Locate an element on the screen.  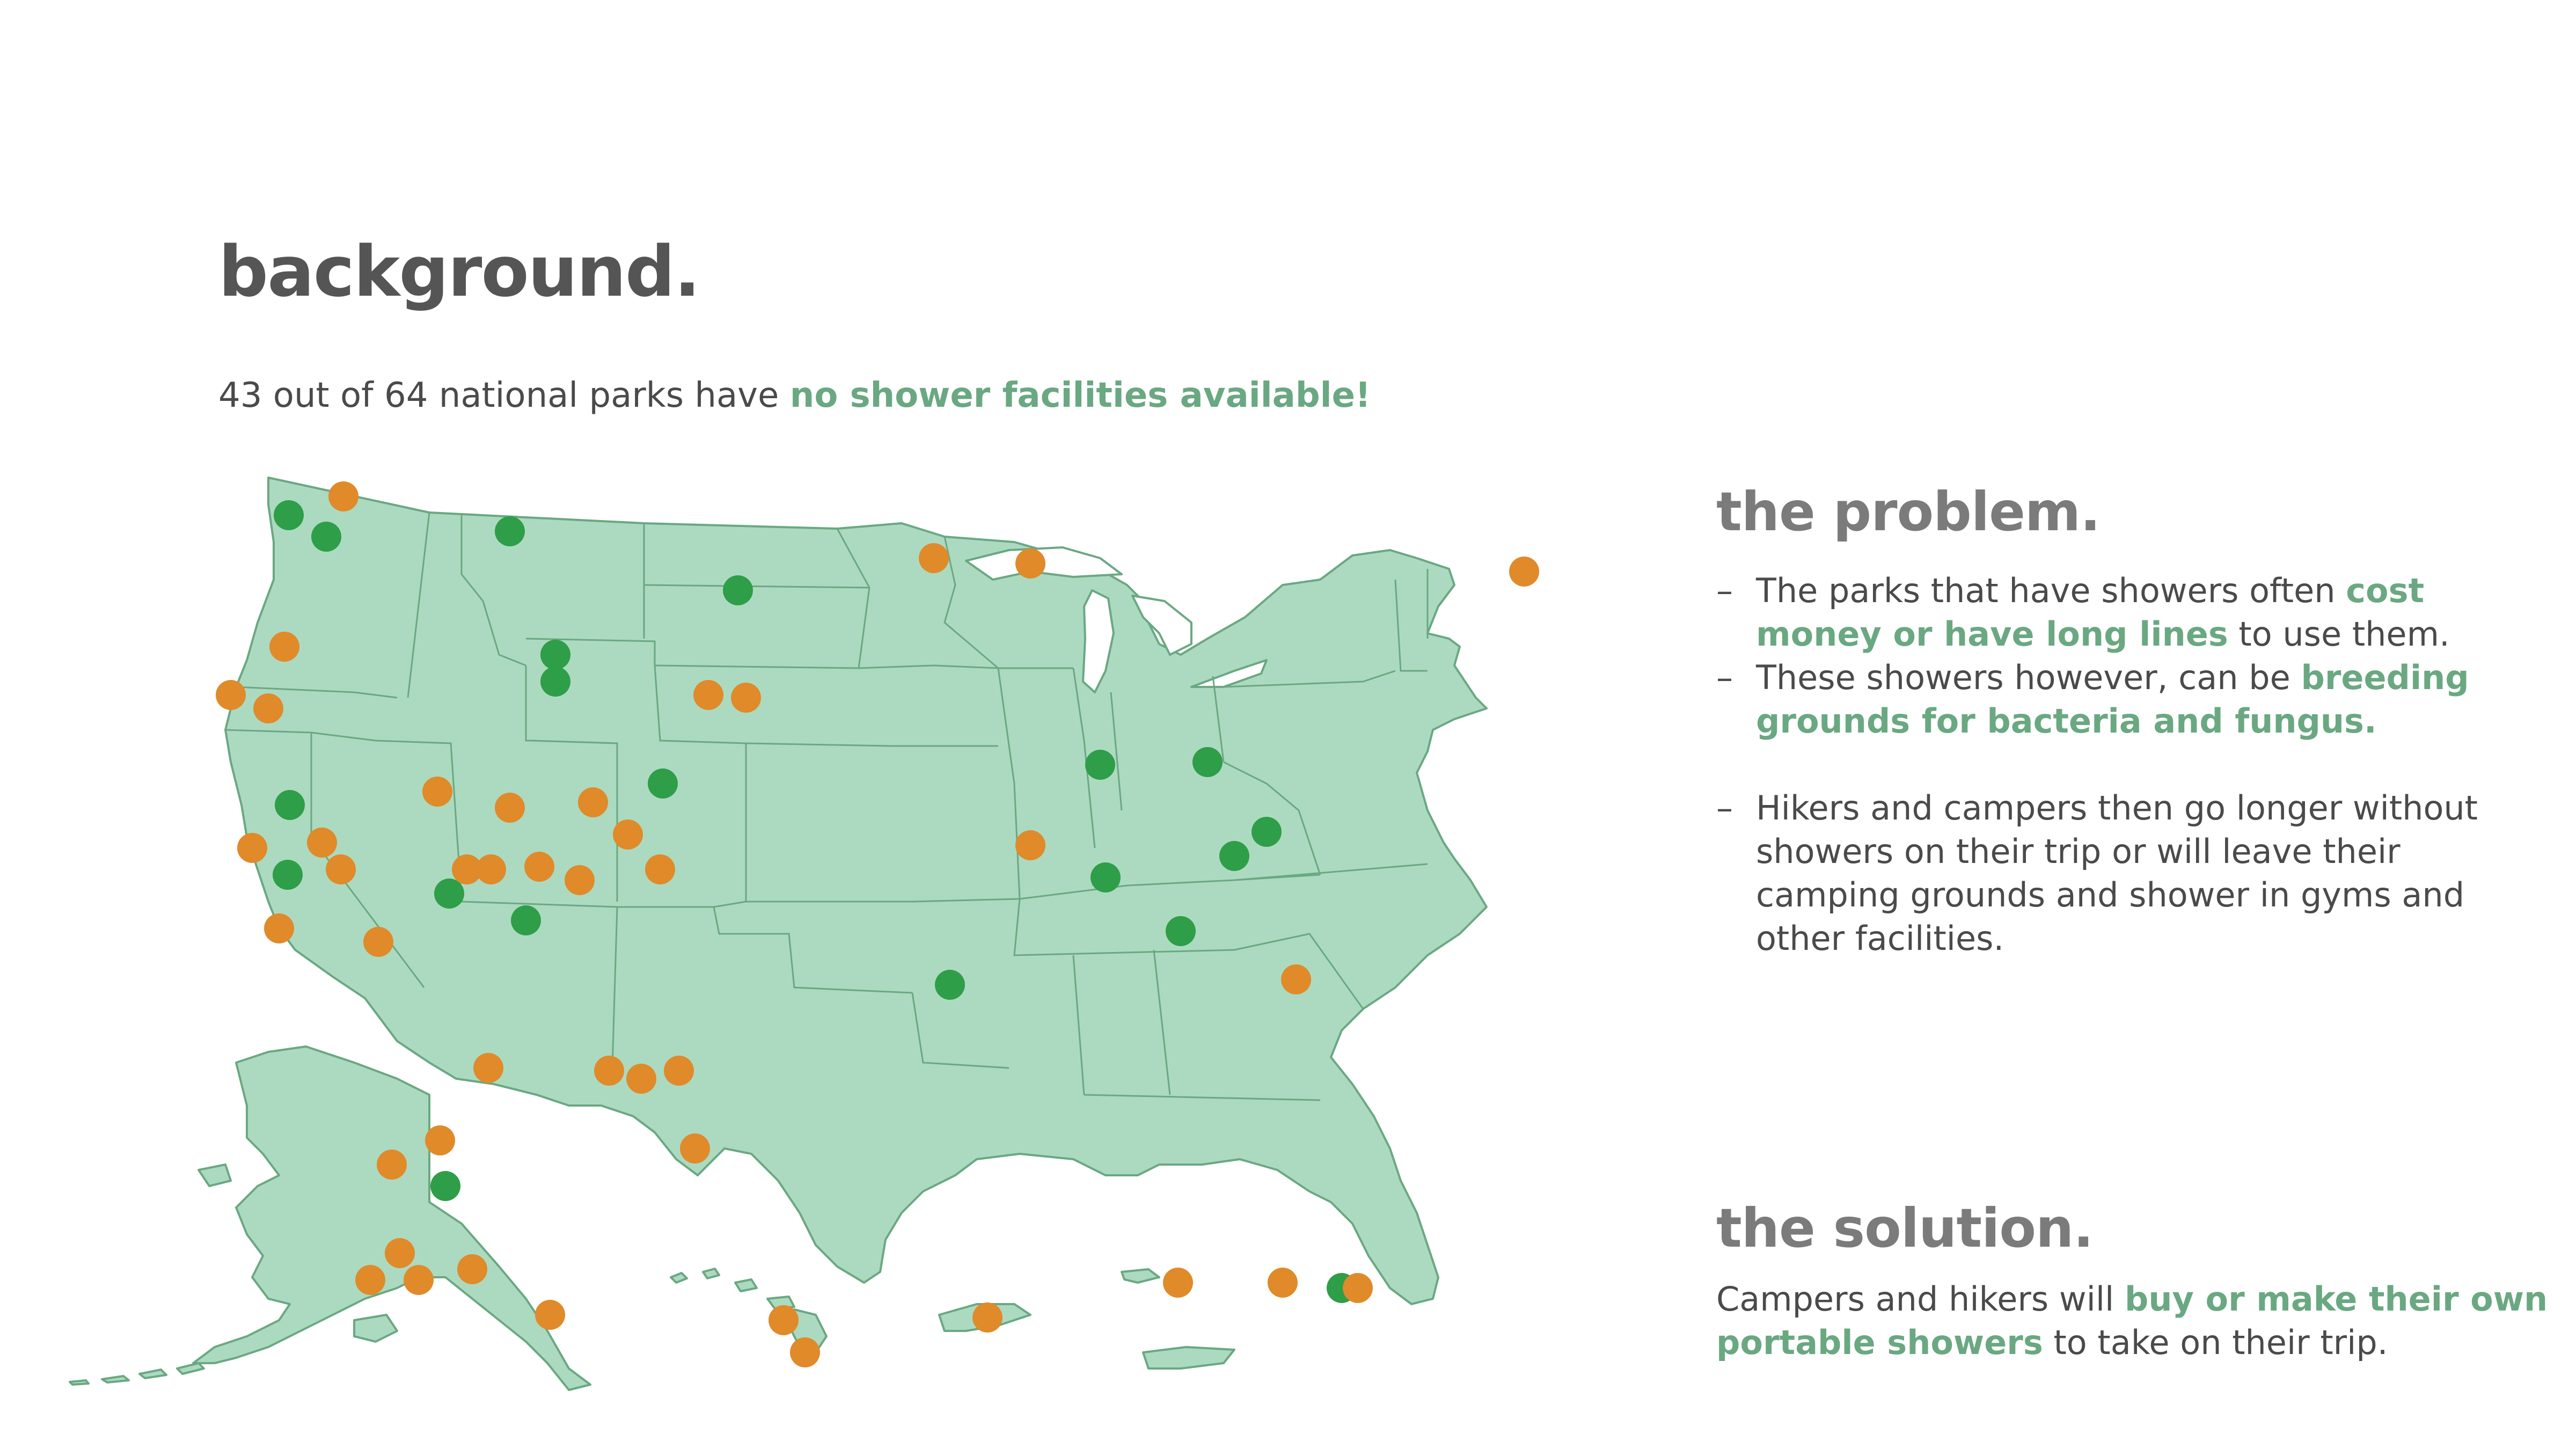
border-wa-id is located at coordinates (418, 605).